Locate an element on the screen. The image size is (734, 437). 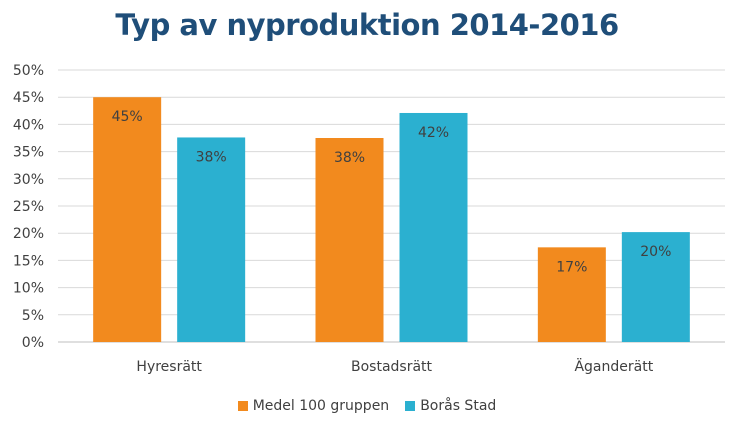
x-category-label: Hyresrätt is located at coordinates (169, 367).